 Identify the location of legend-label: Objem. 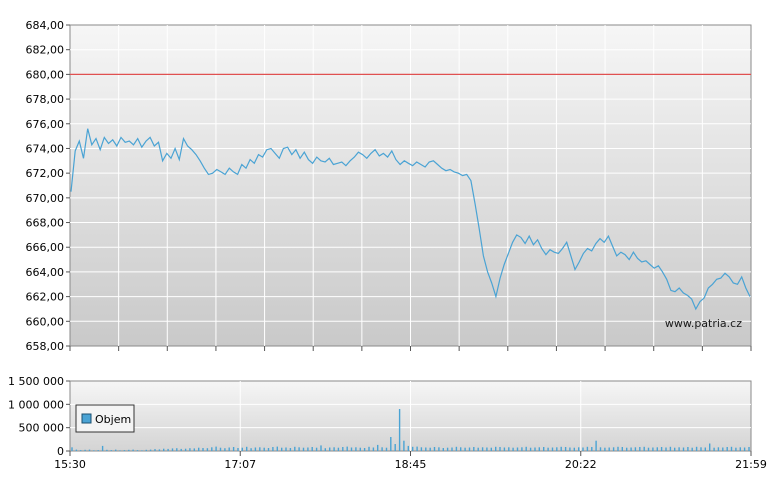
(113, 419).